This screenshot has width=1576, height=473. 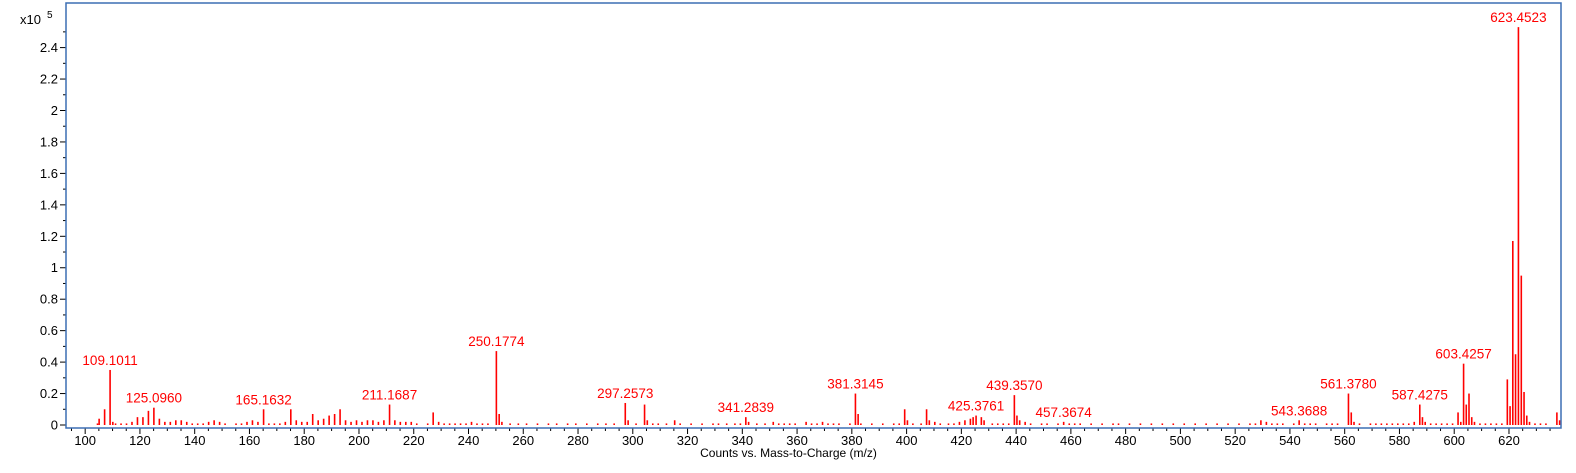 What do you see at coordinates (746, 407) in the screenshot?
I see `peak-label: 341.2839` at bounding box center [746, 407].